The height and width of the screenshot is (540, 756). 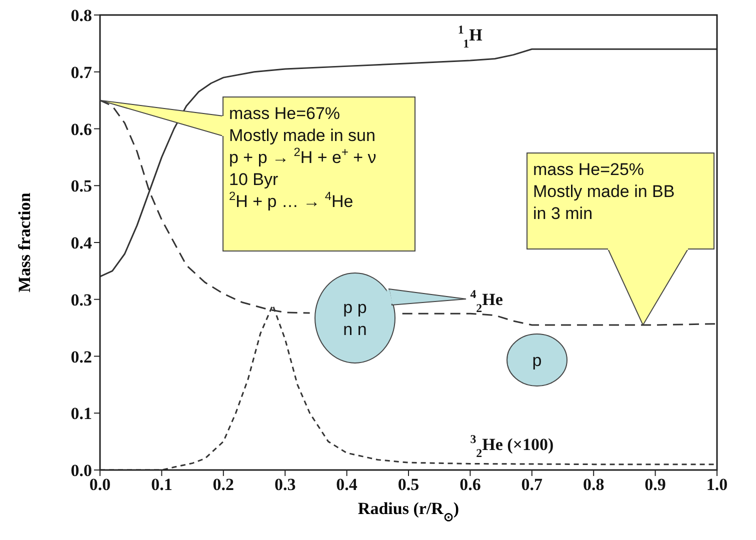 I want to click on x-tick-label: 0.6, so click(x=470, y=484).